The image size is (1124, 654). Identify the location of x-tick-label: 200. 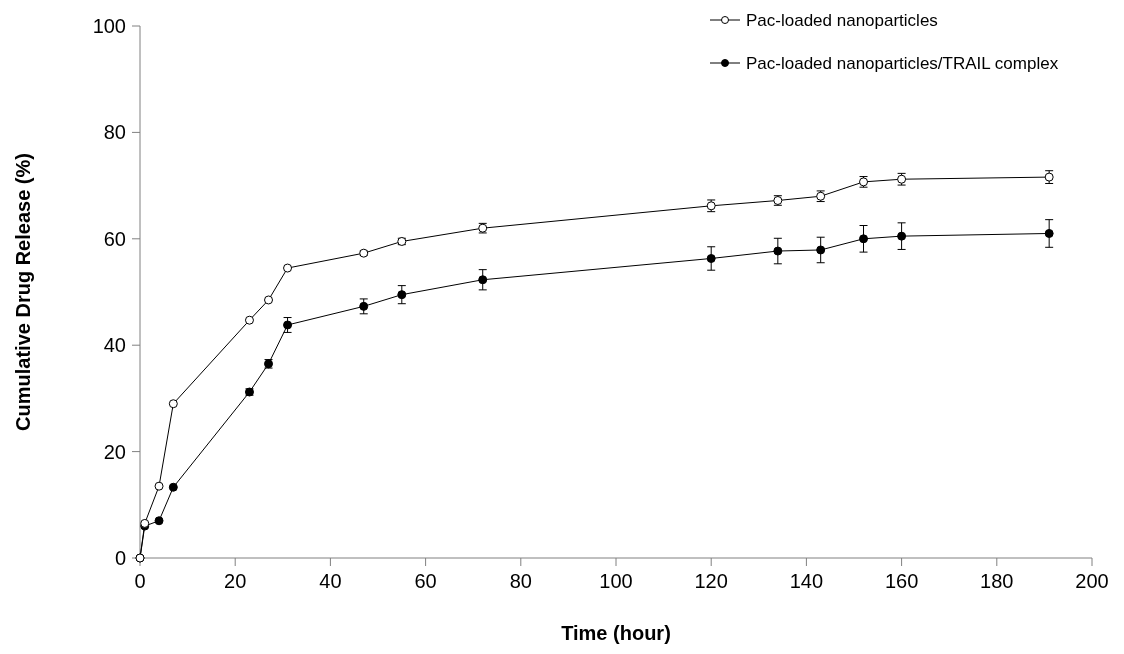
(1092, 581).